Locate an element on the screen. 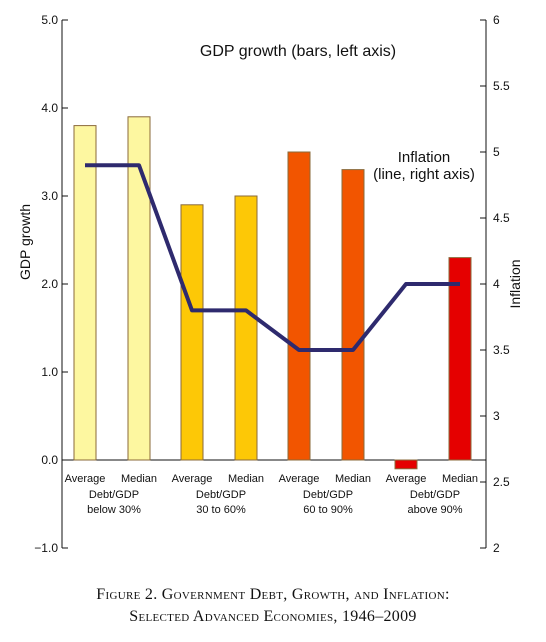 The height and width of the screenshot is (642, 546). caption-line-2: Selected Advanced Economies, 1946–2009 is located at coordinates (273, 616).